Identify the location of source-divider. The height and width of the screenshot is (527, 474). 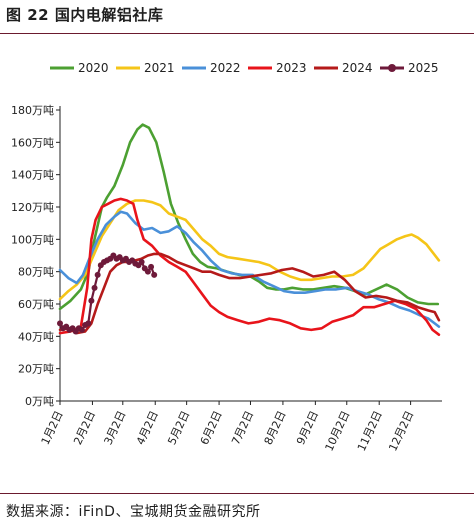
(237, 493).